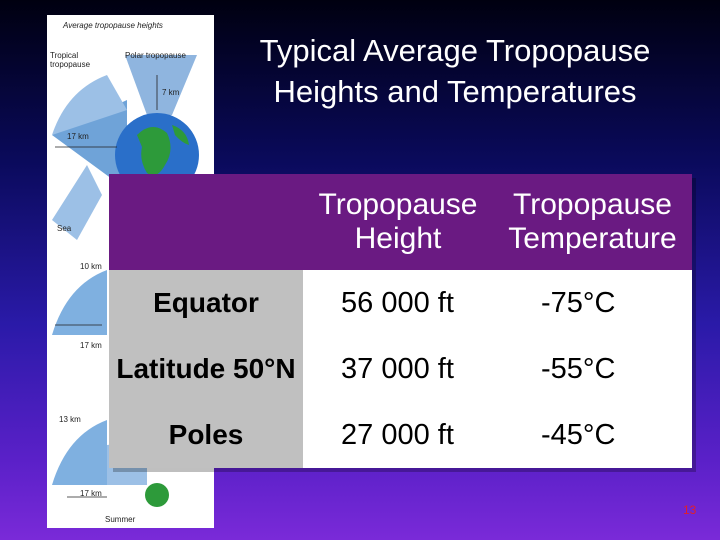 The height and width of the screenshot is (540, 720). I want to click on table-header-row: Tropopause Height Tropopause Temperature, so click(400, 222).